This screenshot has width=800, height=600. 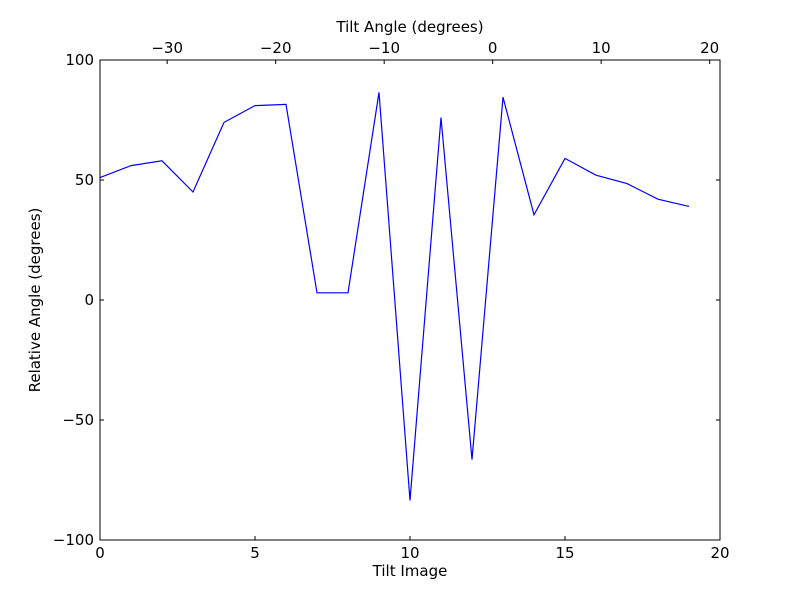 What do you see at coordinates (493, 48) in the screenshot?
I see `top-tick-label: 0` at bounding box center [493, 48].